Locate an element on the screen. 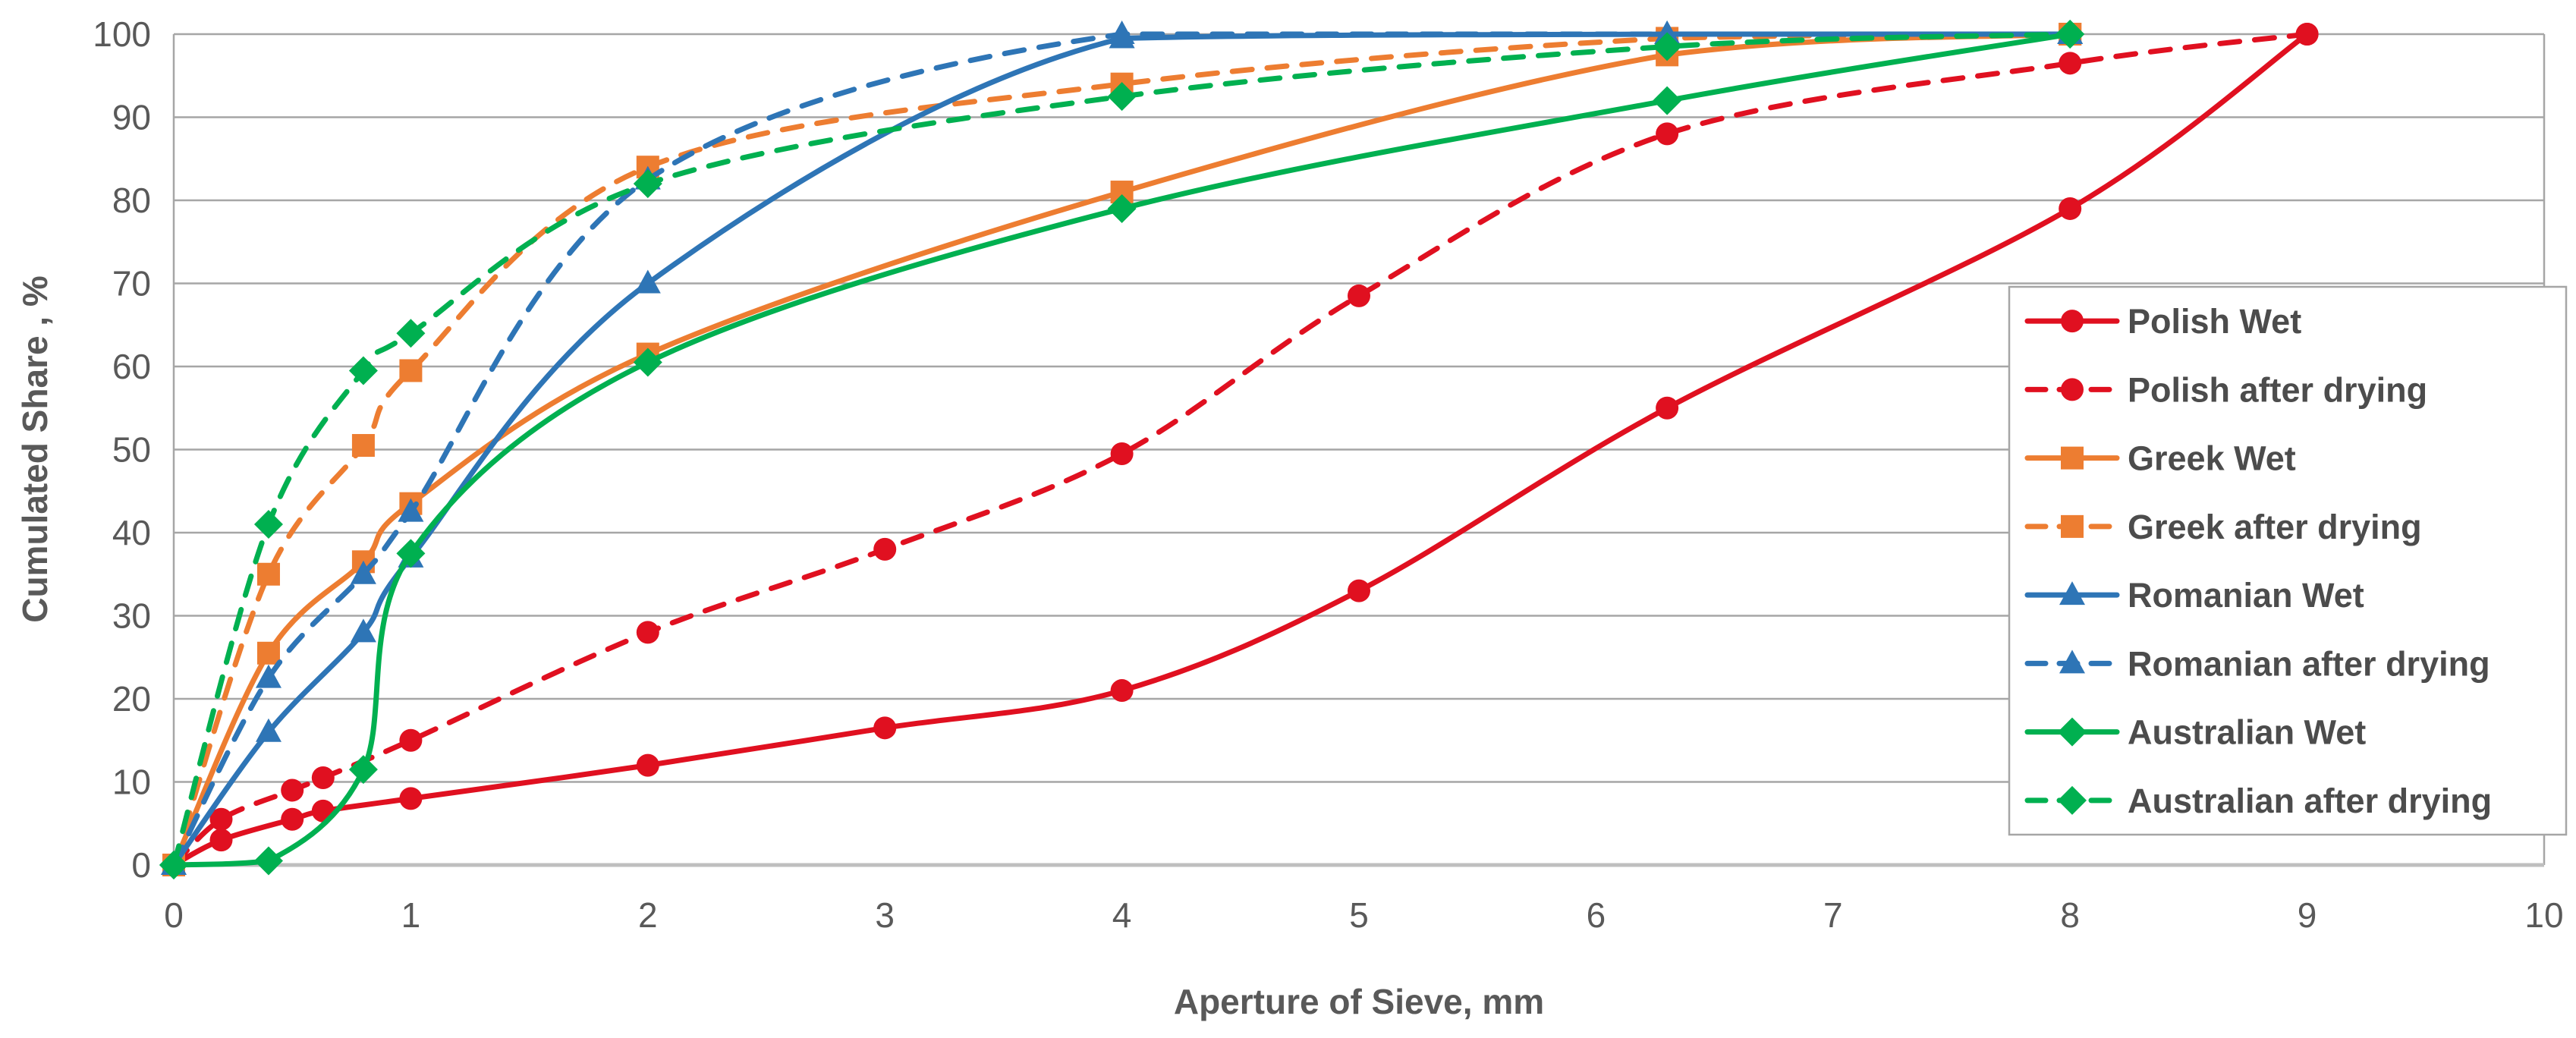 The height and width of the screenshot is (1038, 2576). legend-marker-polish-after-drying is located at coordinates (2072, 389).